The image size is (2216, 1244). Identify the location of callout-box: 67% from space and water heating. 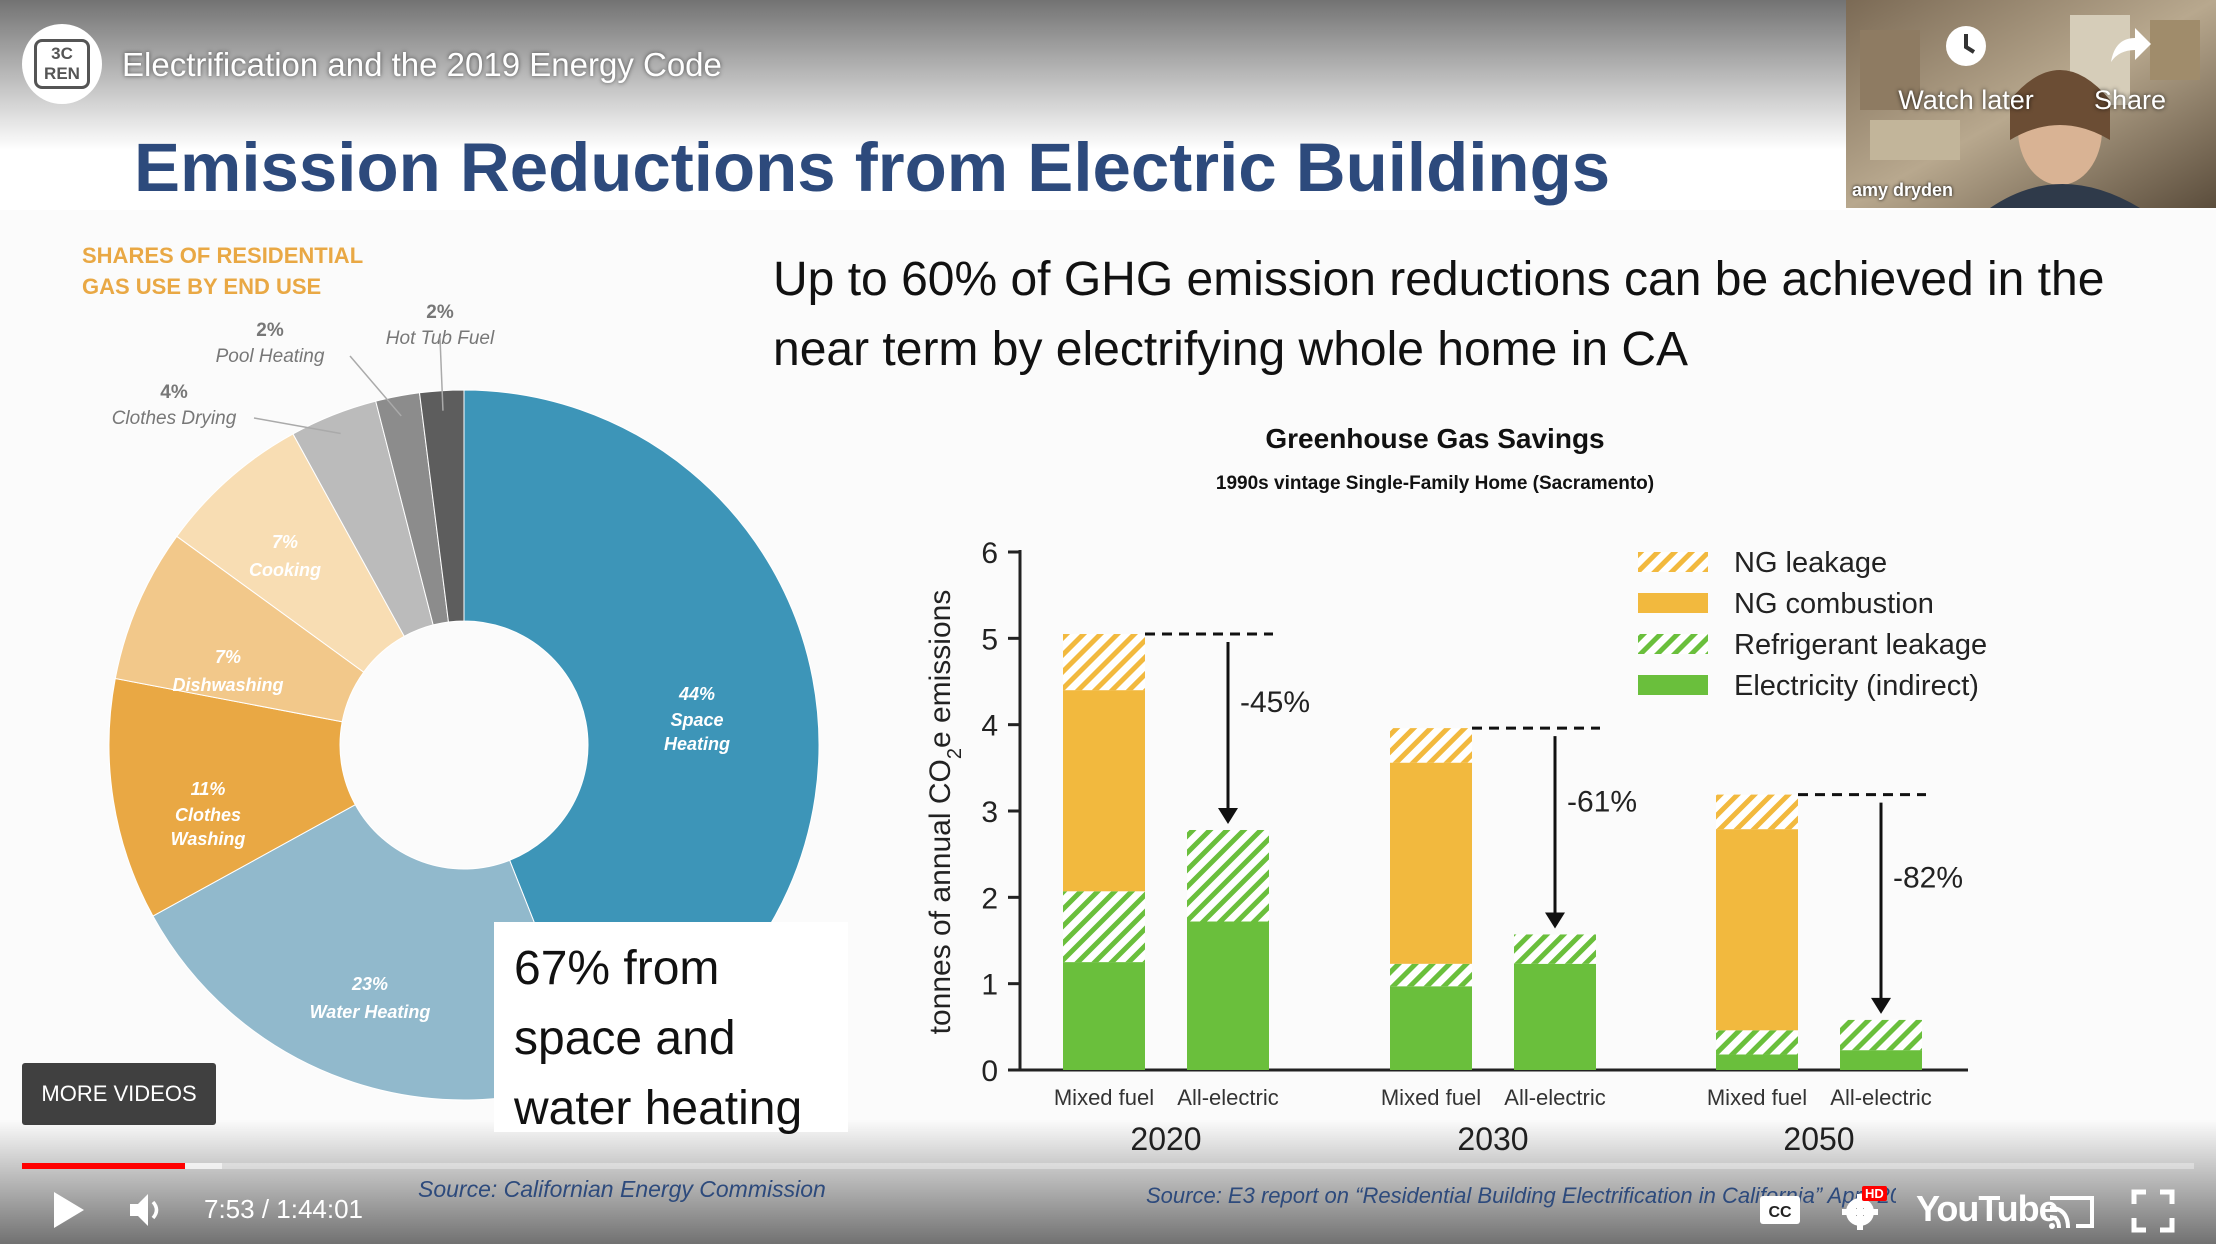
(671, 1028).